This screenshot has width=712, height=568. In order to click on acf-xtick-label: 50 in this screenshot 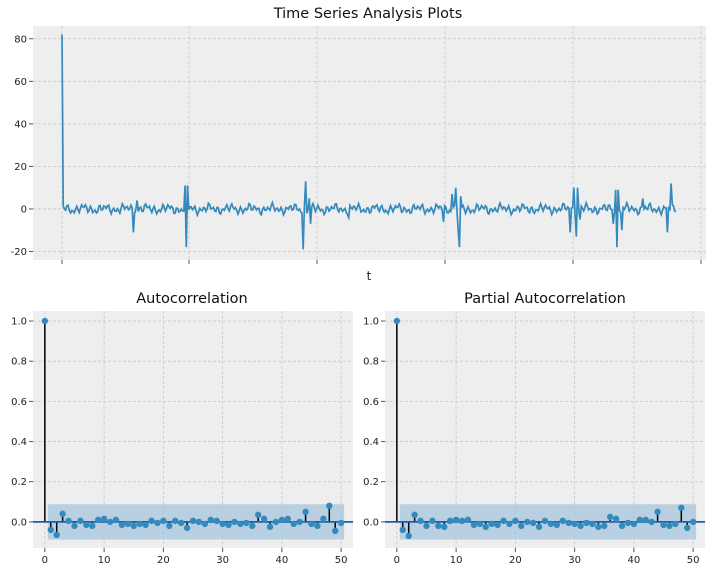, I will do `click(341, 560)`.